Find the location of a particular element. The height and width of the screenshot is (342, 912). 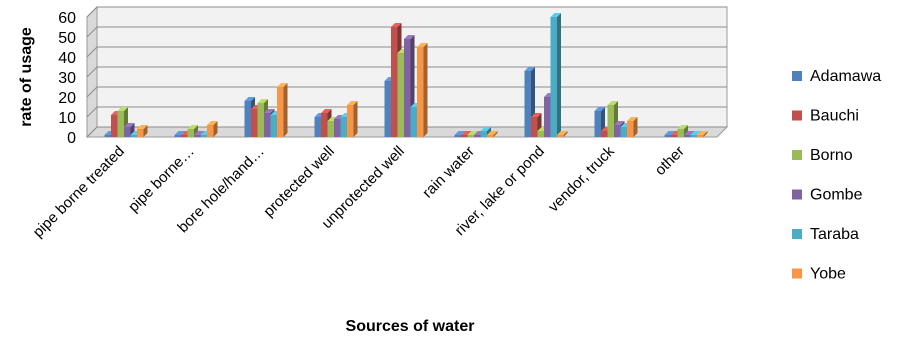

legend-label: Adamawa is located at coordinates (845, 76).